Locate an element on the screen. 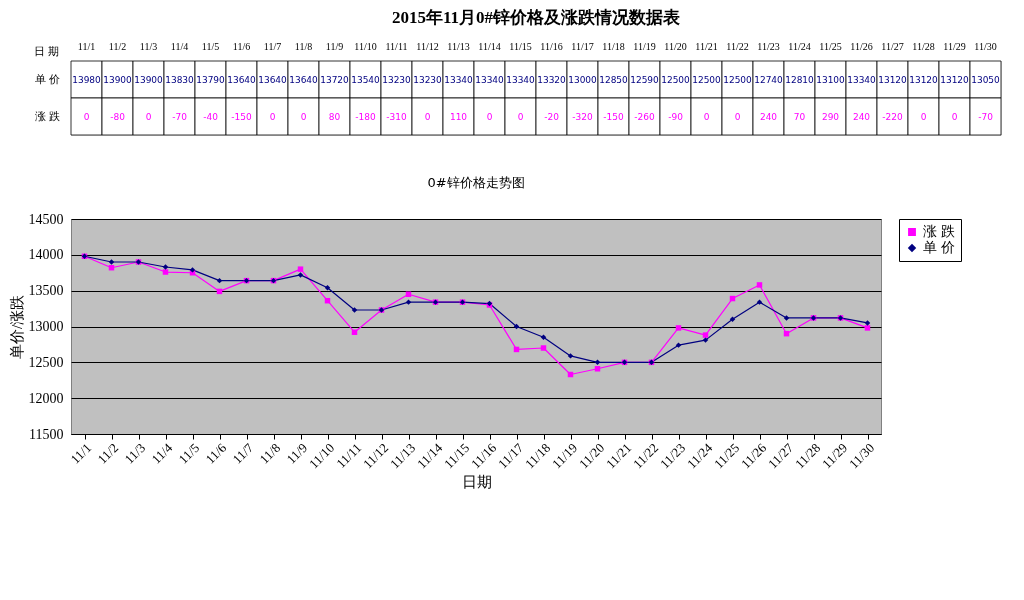  data-label: 240 is located at coordinates (768, 116).